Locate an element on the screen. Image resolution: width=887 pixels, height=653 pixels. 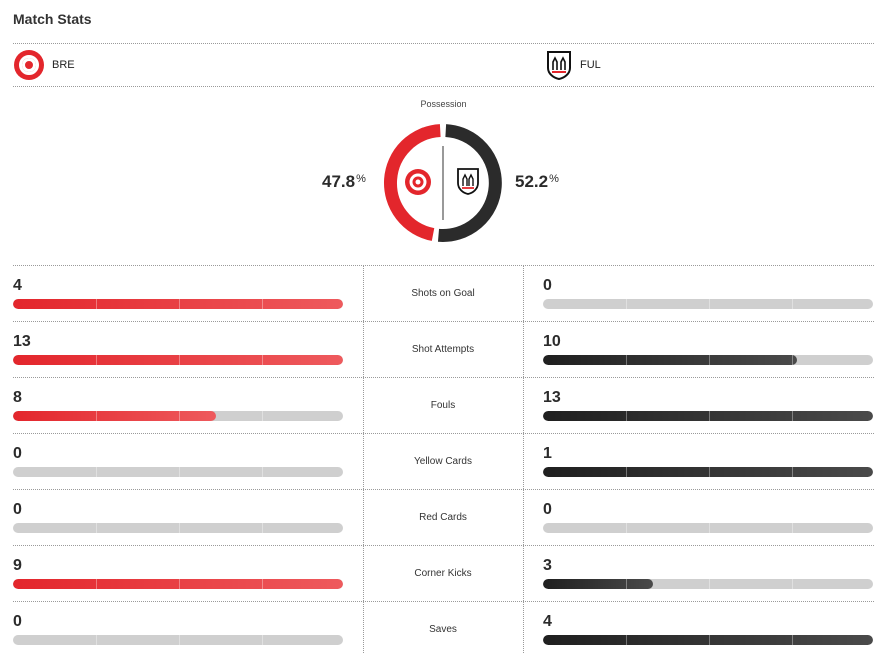
away-team-abbr: FUL is located at coordinates (590, 65).